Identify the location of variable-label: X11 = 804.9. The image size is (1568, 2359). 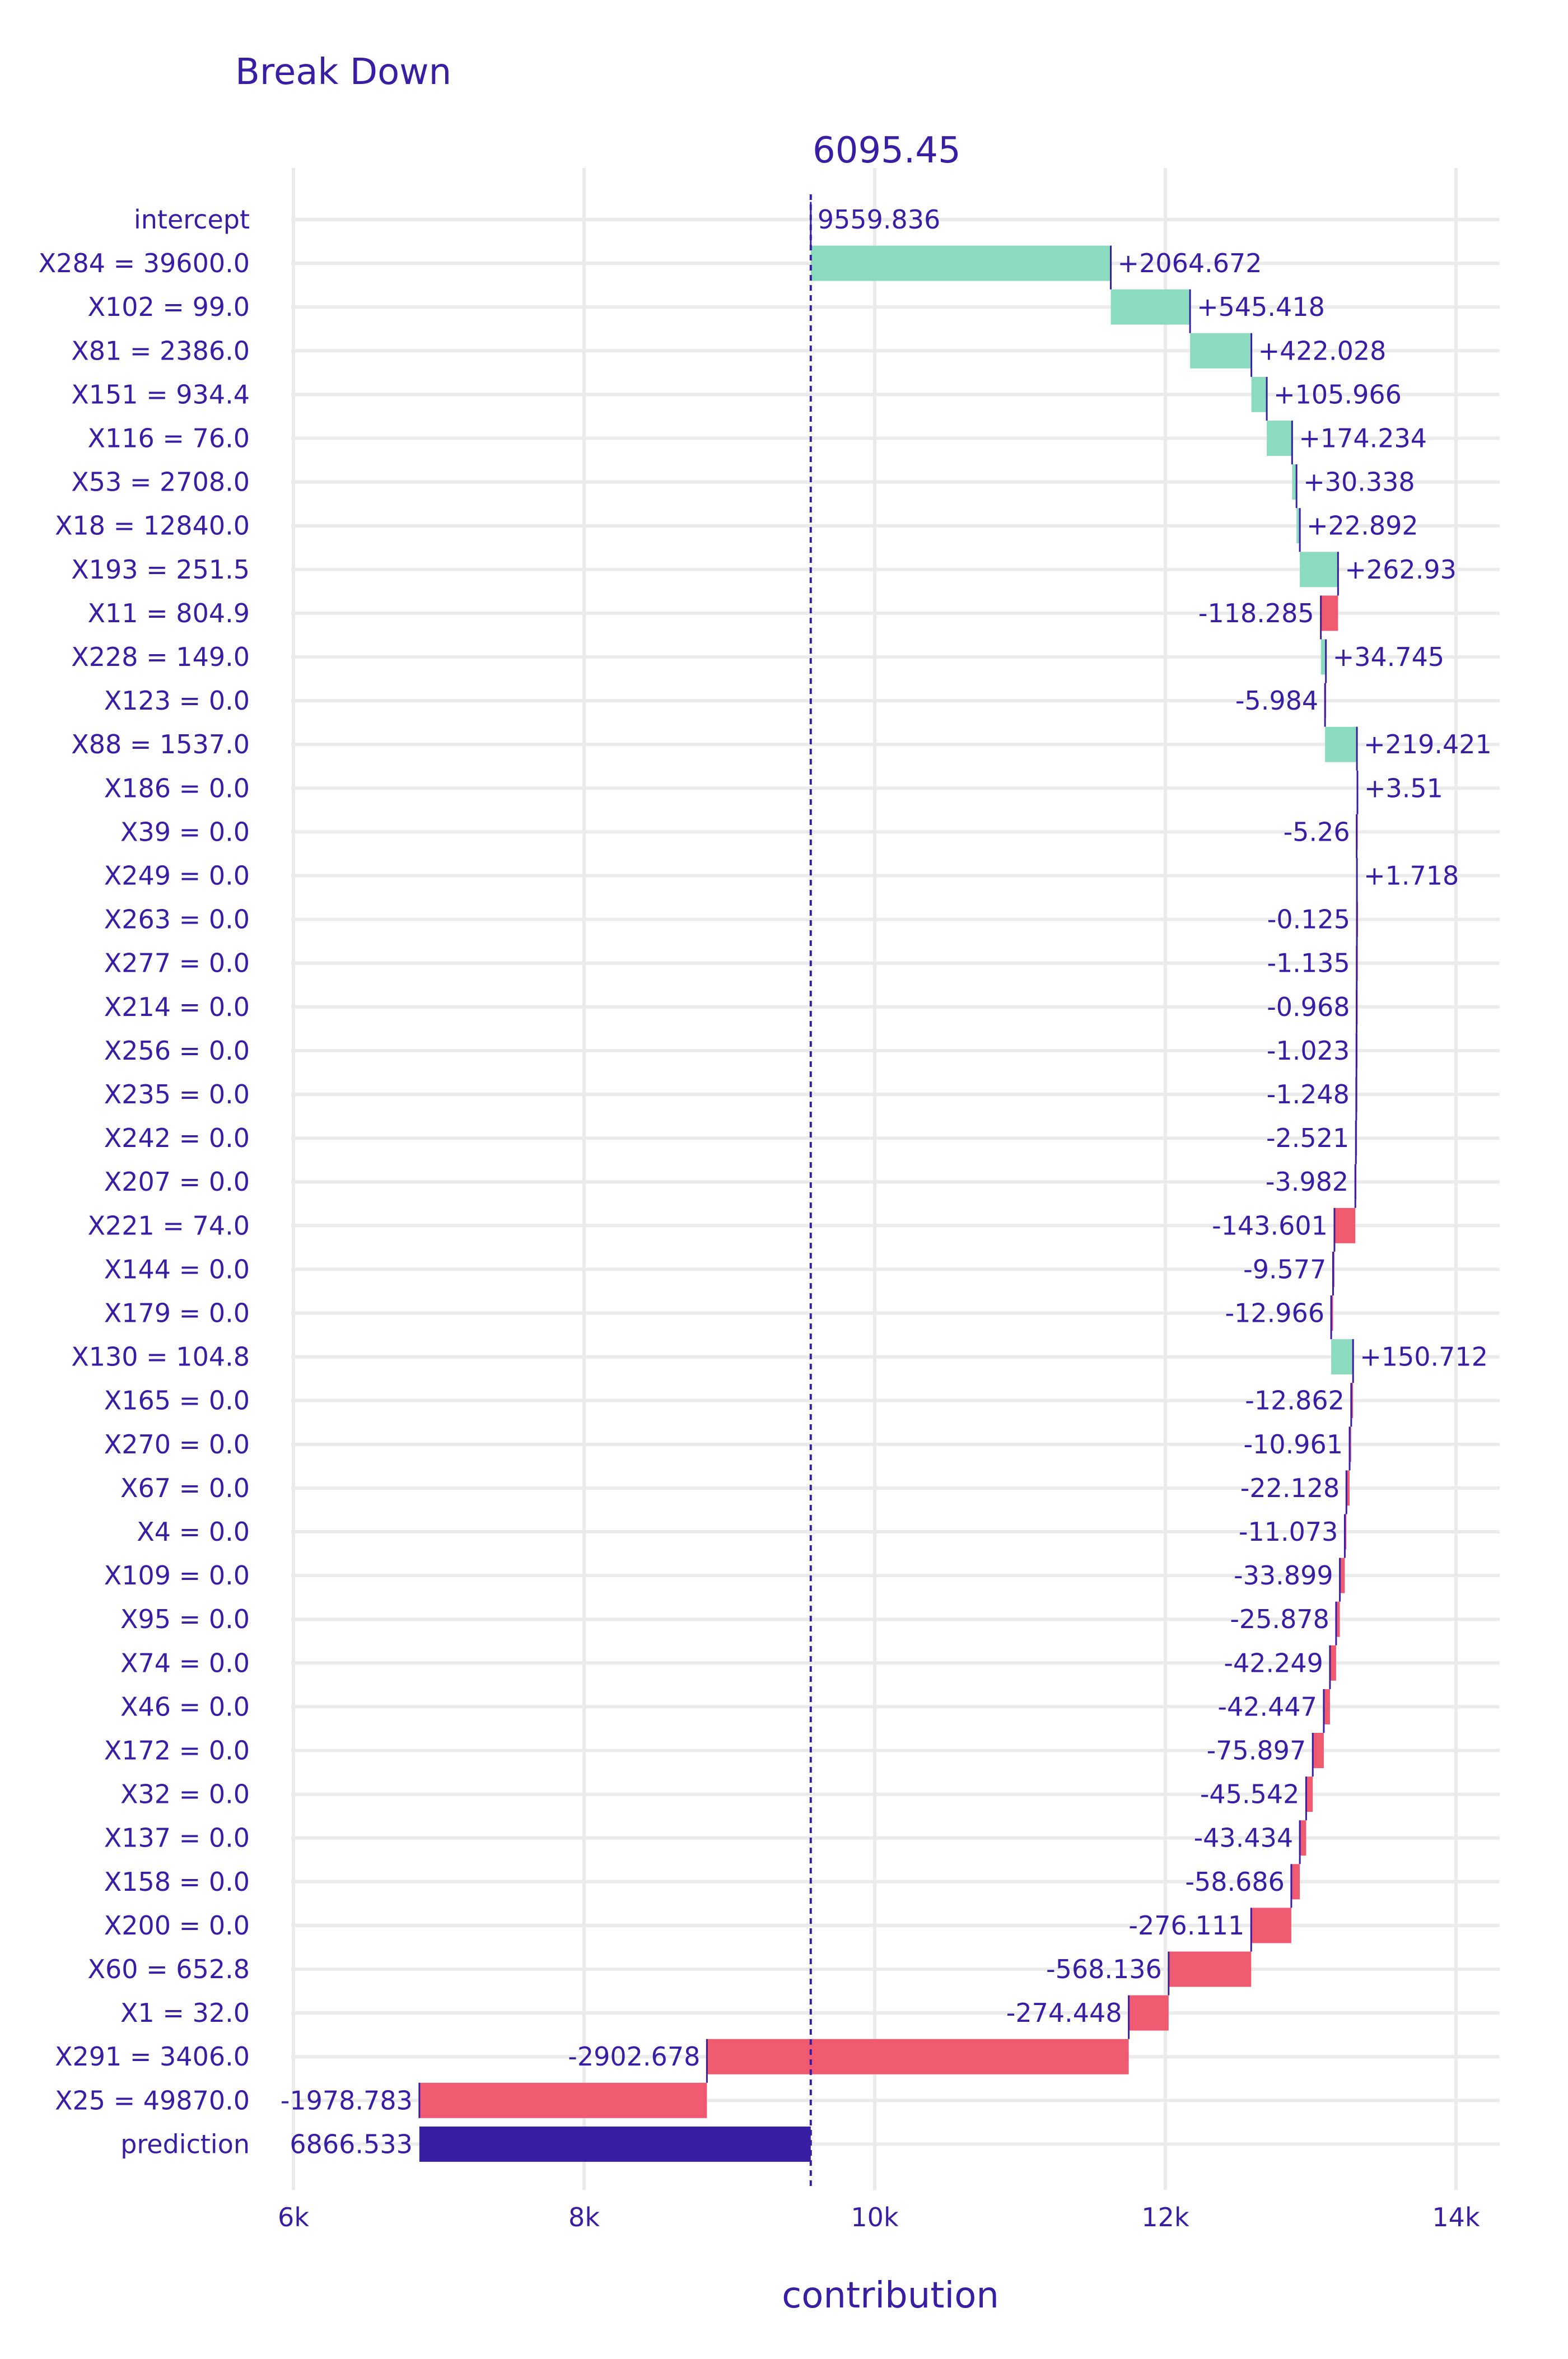
(169, 613).